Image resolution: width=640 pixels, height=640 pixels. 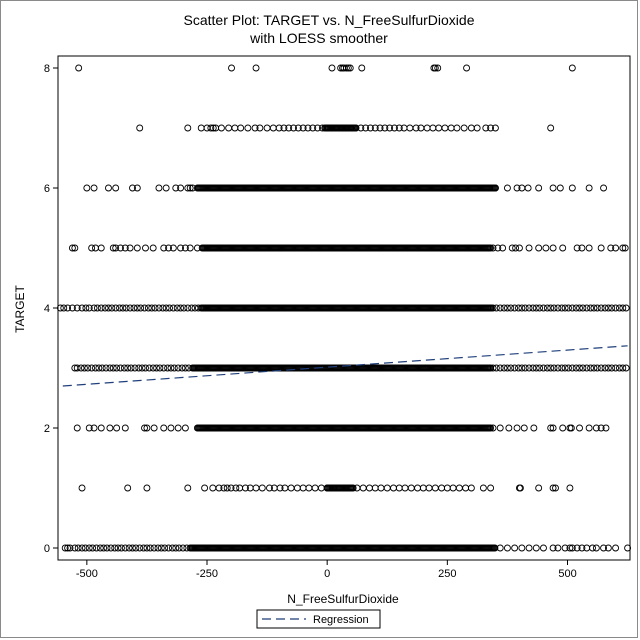 What do you see at coordinates (47, 69) in the screenshot?
I see `y-tick-label: 8` at bounding box center [47, 69].